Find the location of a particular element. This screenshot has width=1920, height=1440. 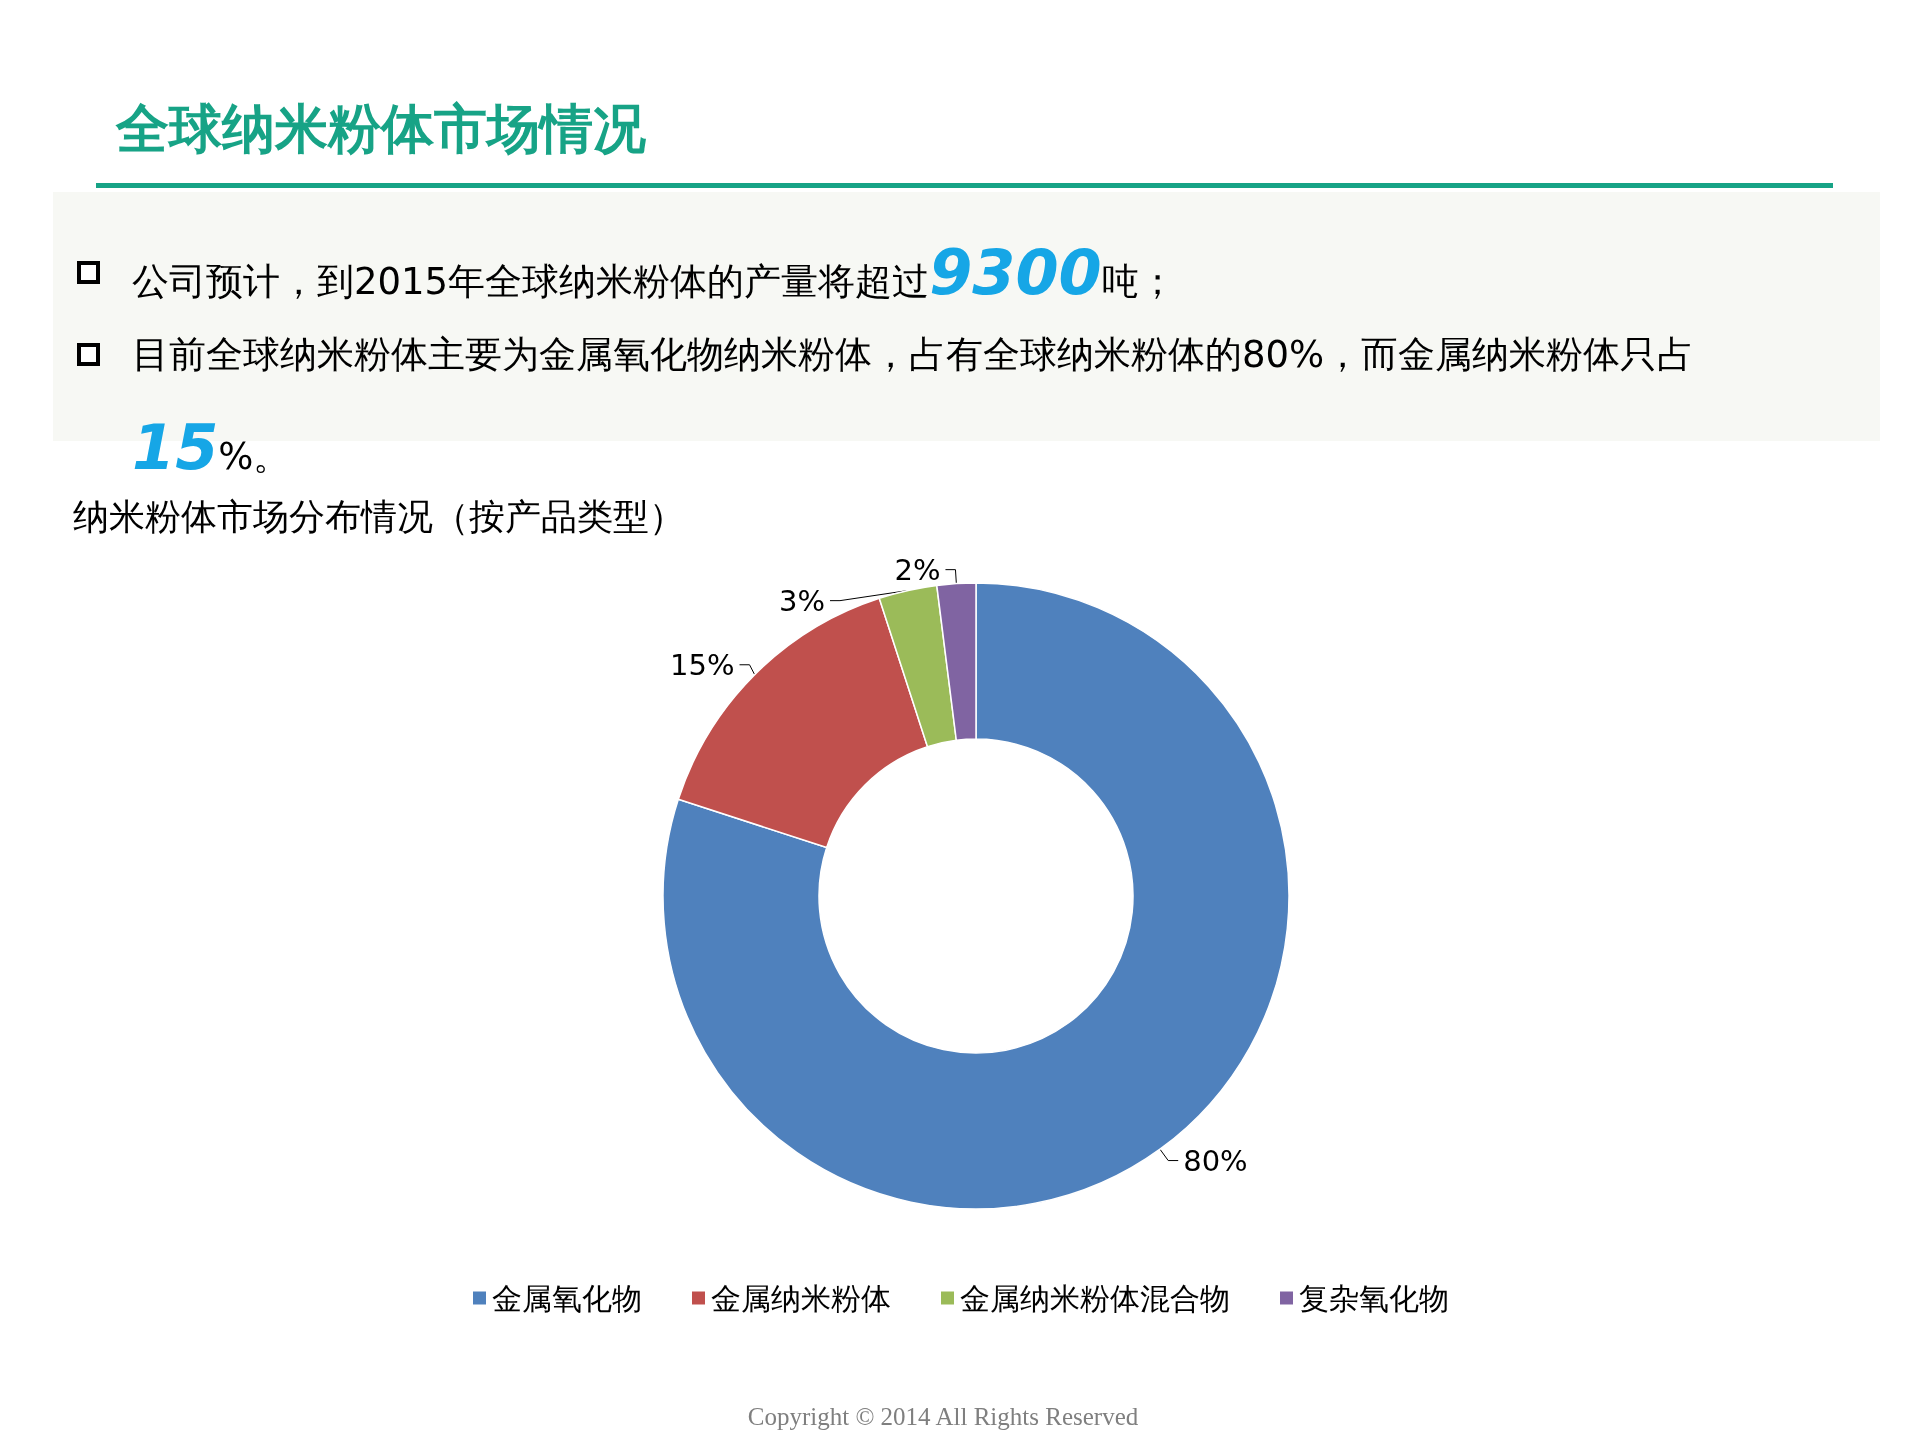

text: 公司预计，到2015年全球纳米粉体的产量将超过9300吨； is located at coordinates (654, 272).